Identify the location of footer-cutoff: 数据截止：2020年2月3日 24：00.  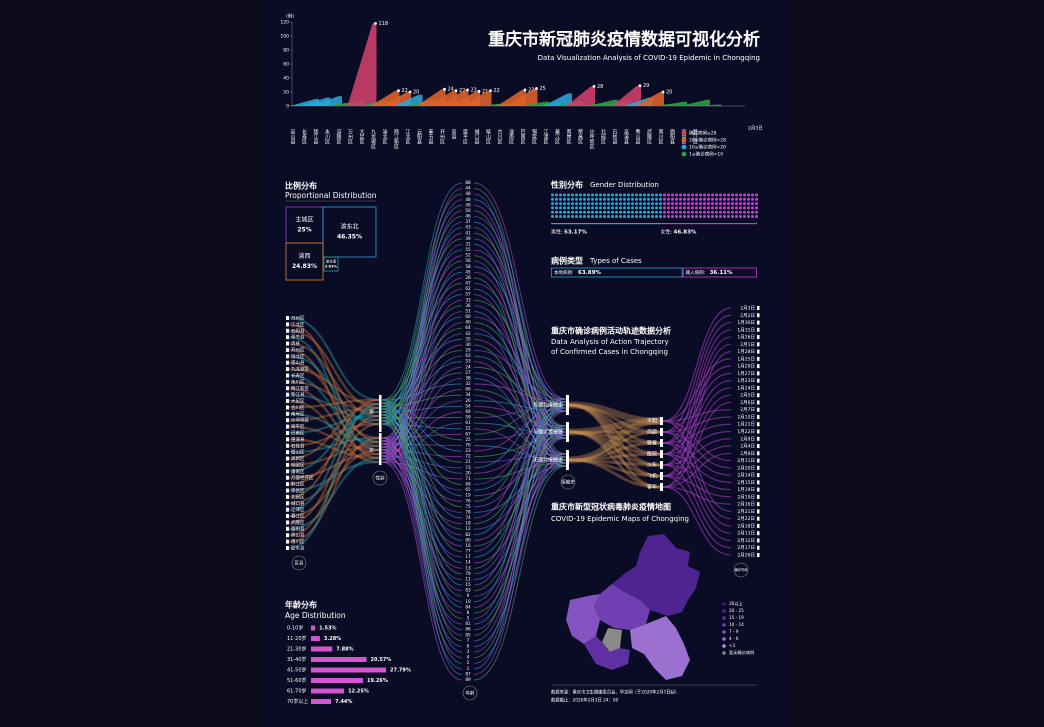
(585, 700).